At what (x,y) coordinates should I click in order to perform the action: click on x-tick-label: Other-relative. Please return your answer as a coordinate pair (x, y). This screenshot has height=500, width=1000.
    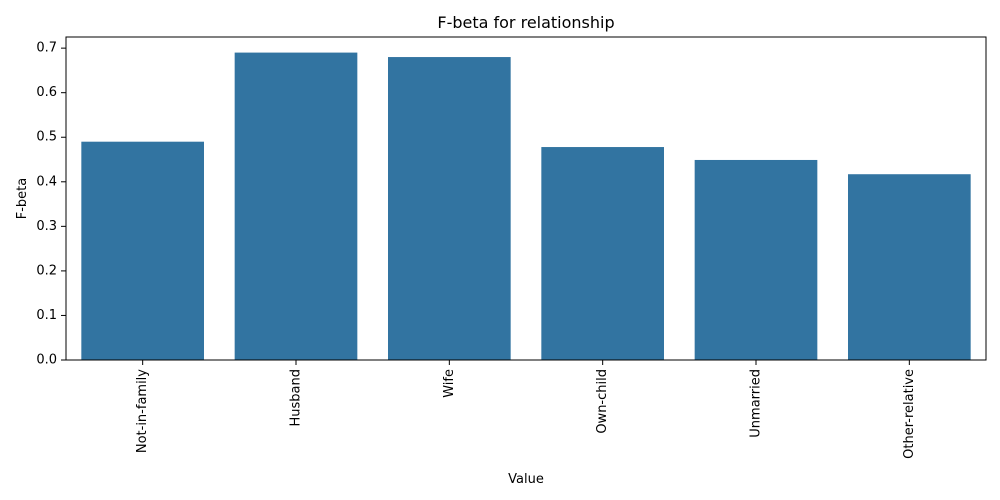
    Looking at the image, I should click on (909, 414).